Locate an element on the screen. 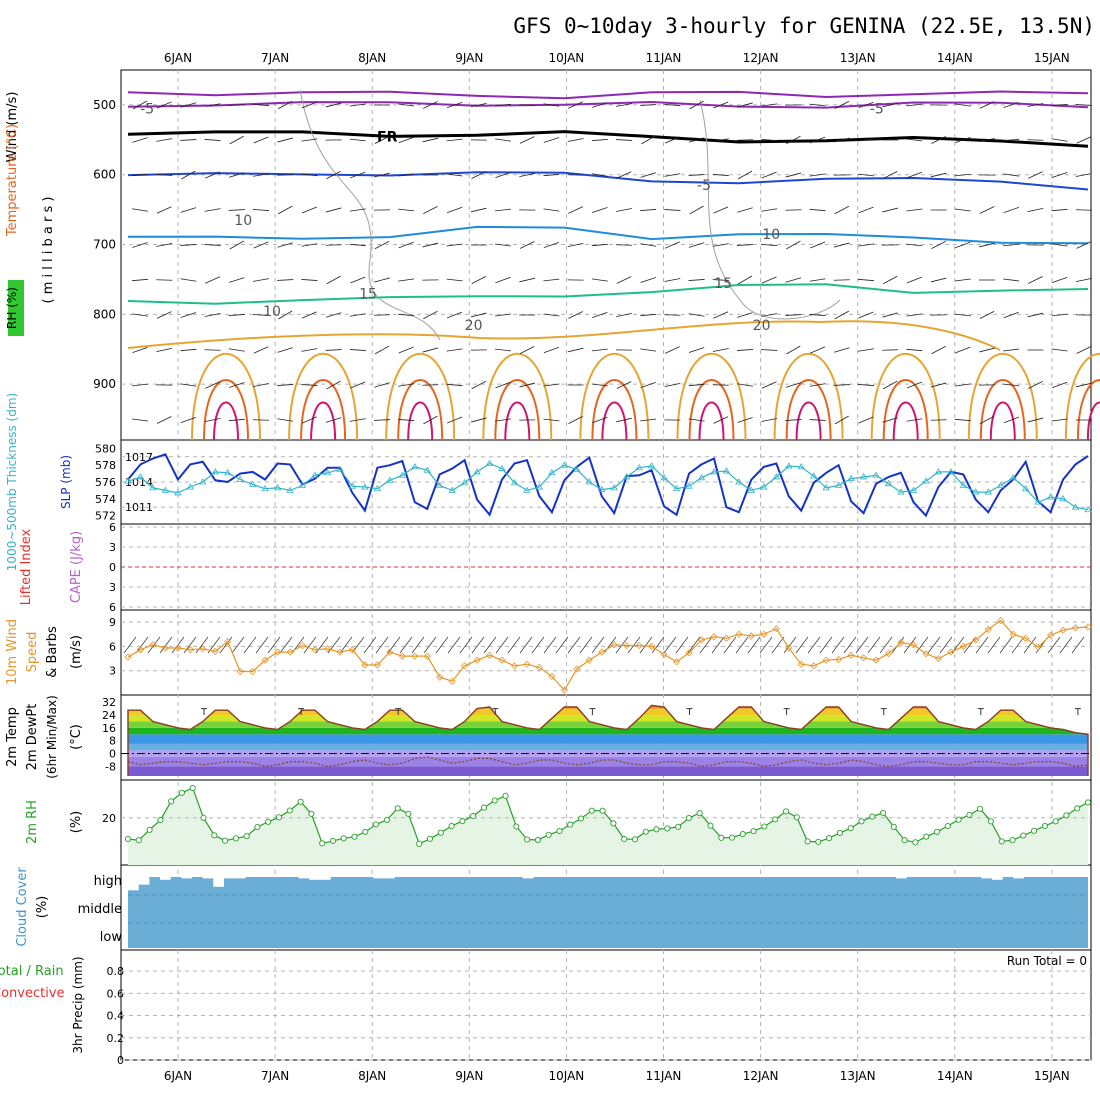 The height and width of the screenshot is (1100, 1100). contour-label: 15 is located at coordinates (723, 284).